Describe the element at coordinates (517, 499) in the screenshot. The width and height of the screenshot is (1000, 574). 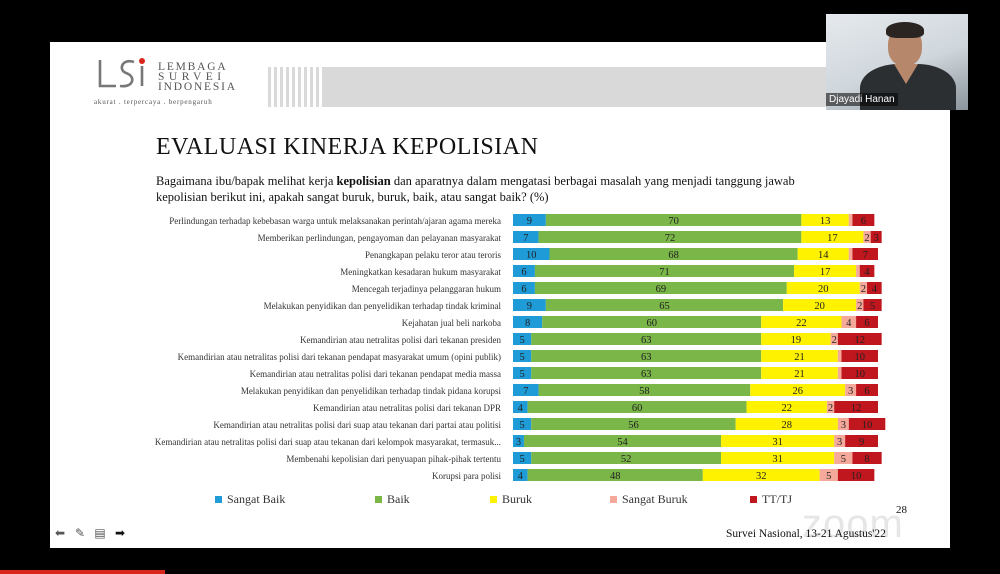
I see `legend-label: Buruk` at that location.